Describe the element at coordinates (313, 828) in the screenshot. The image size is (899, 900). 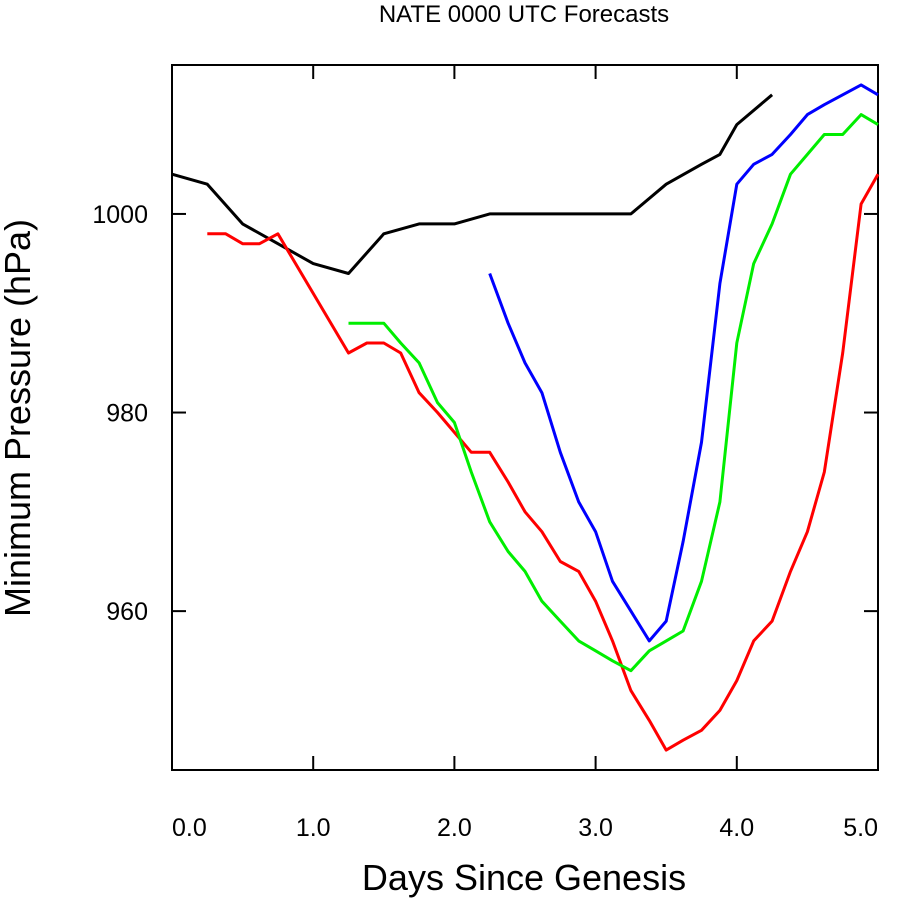
I see `x-tick-label: 1.0` at that location.